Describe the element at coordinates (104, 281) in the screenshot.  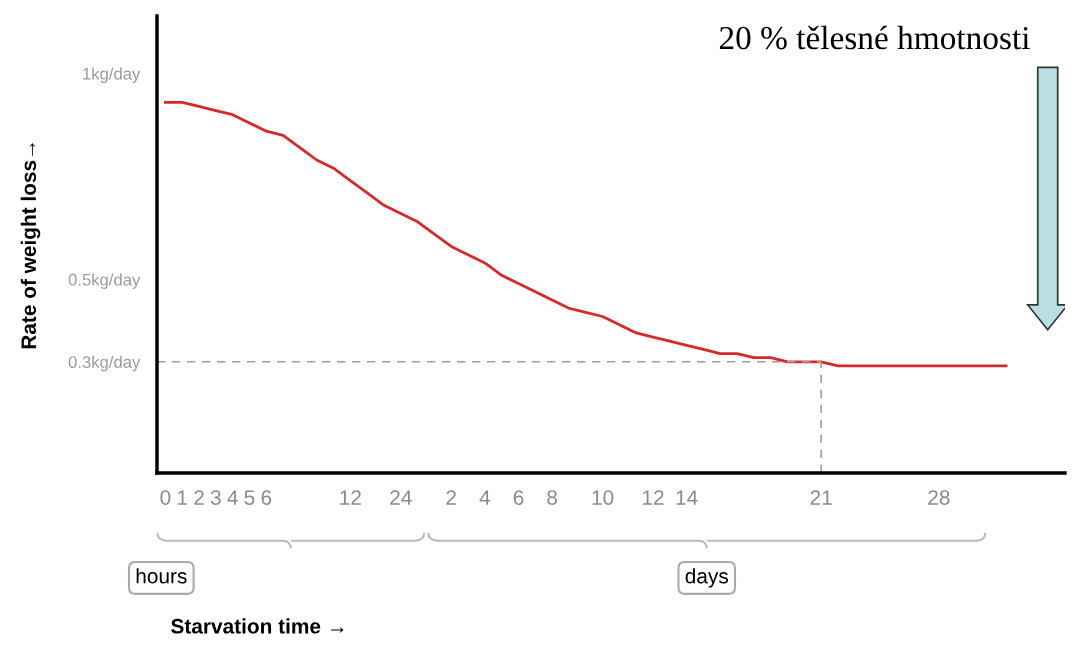
I see `y-tick-label: 0.5kg/day` at that location.